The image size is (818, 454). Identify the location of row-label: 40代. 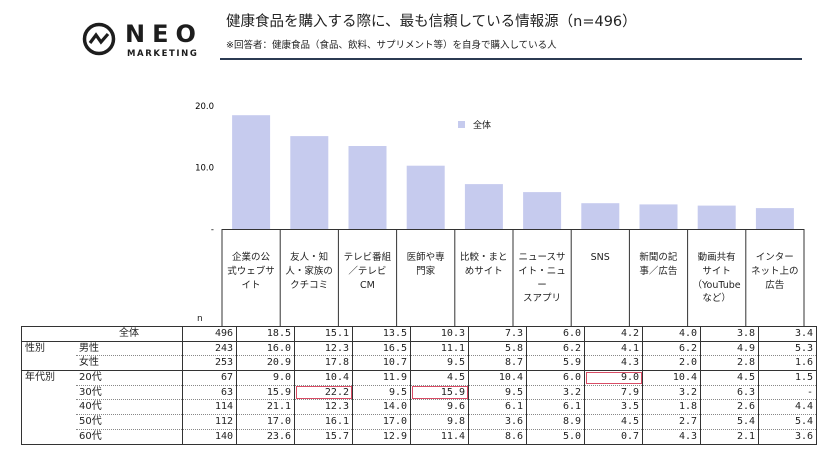
(129, 407).